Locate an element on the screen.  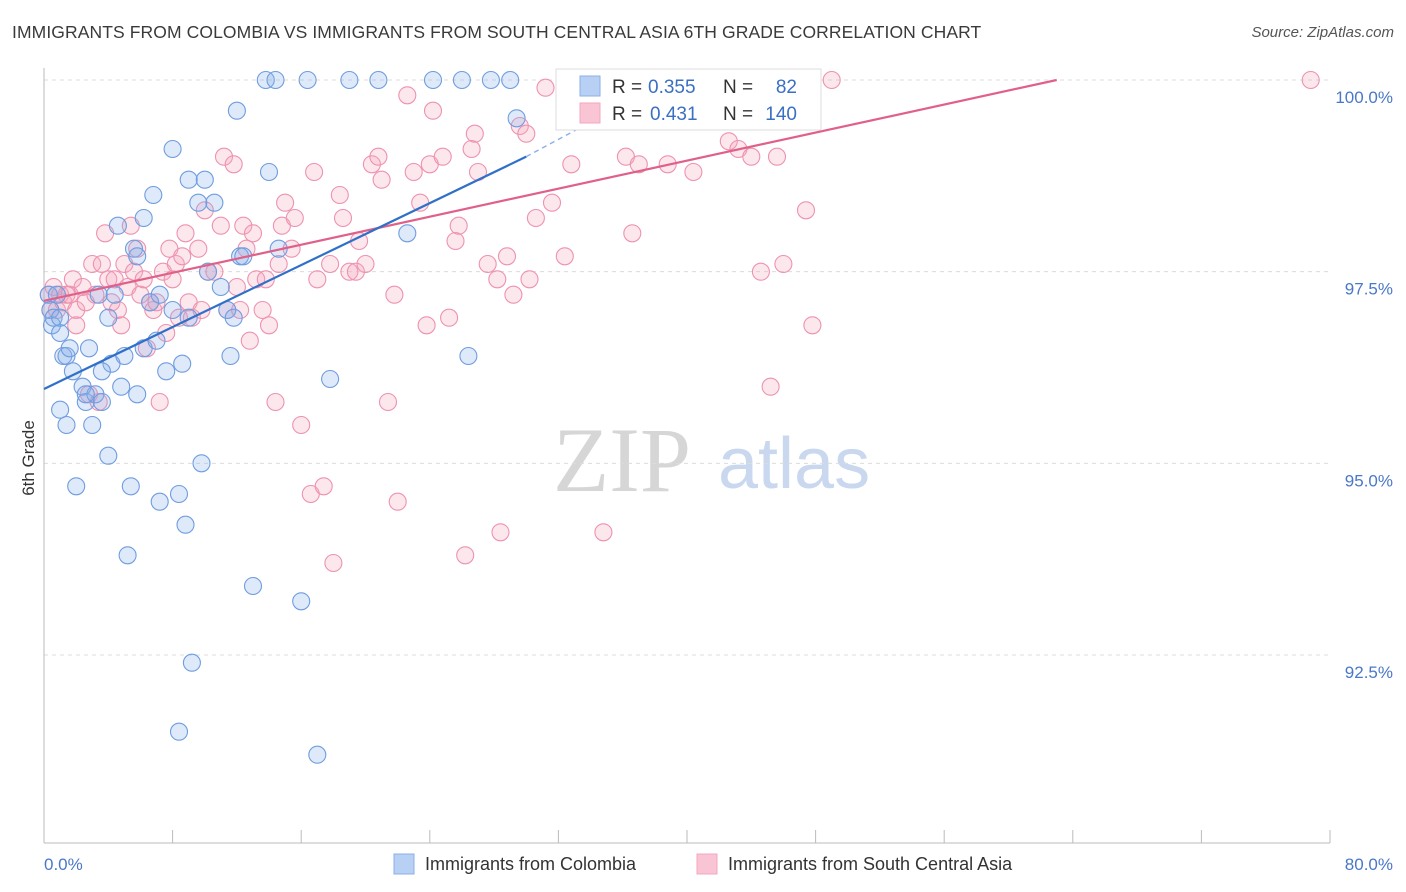
watermark-zip: ZIP is located at coordinates (622, 460).